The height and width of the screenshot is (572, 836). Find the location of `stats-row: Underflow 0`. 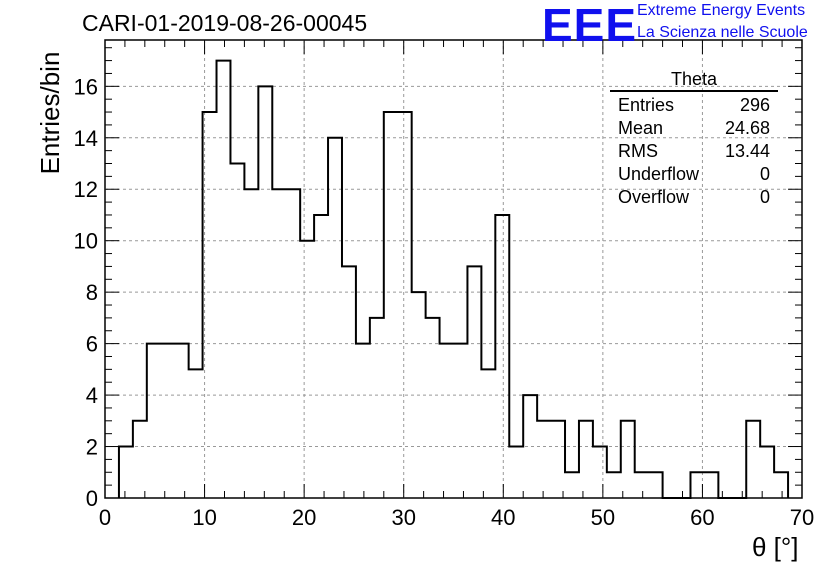

stats-row: Underflow 0 is located at coordinates (694, 174).